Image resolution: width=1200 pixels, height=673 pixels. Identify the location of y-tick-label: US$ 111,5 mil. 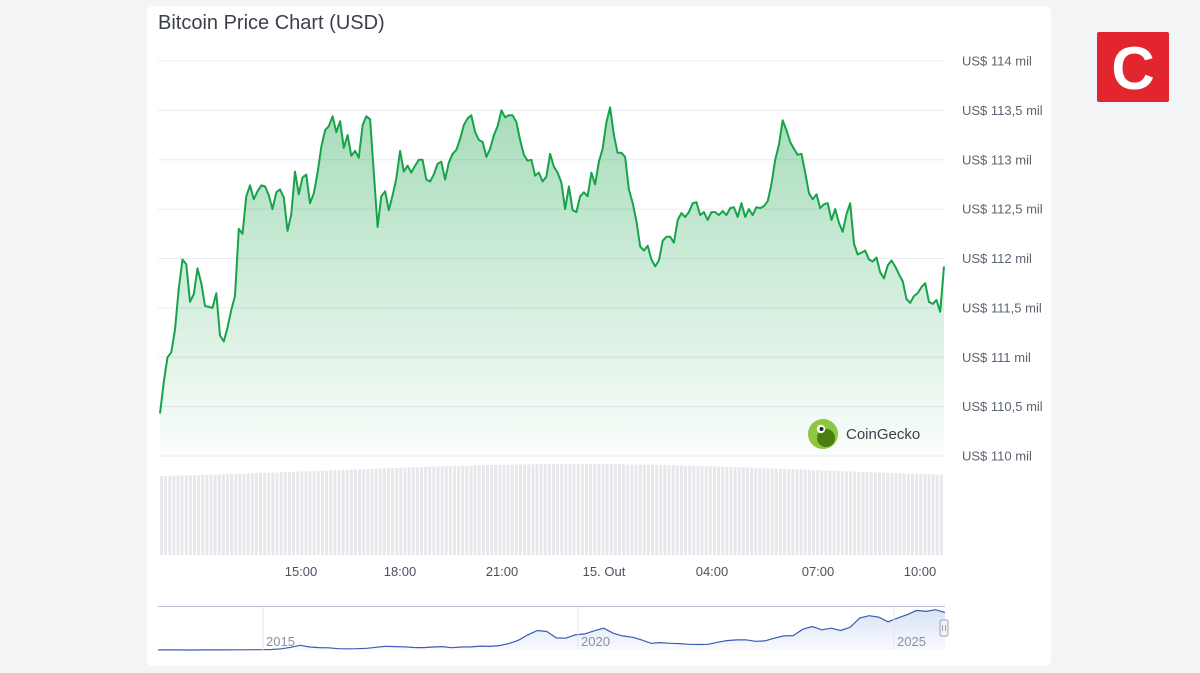
(1002, 307).